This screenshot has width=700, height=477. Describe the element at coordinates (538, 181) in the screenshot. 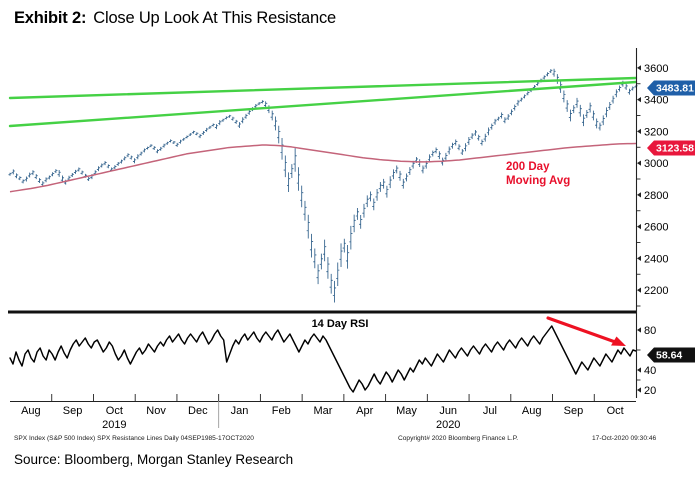

I see `moving-avg-label-line2: Moving Avg` at that location.